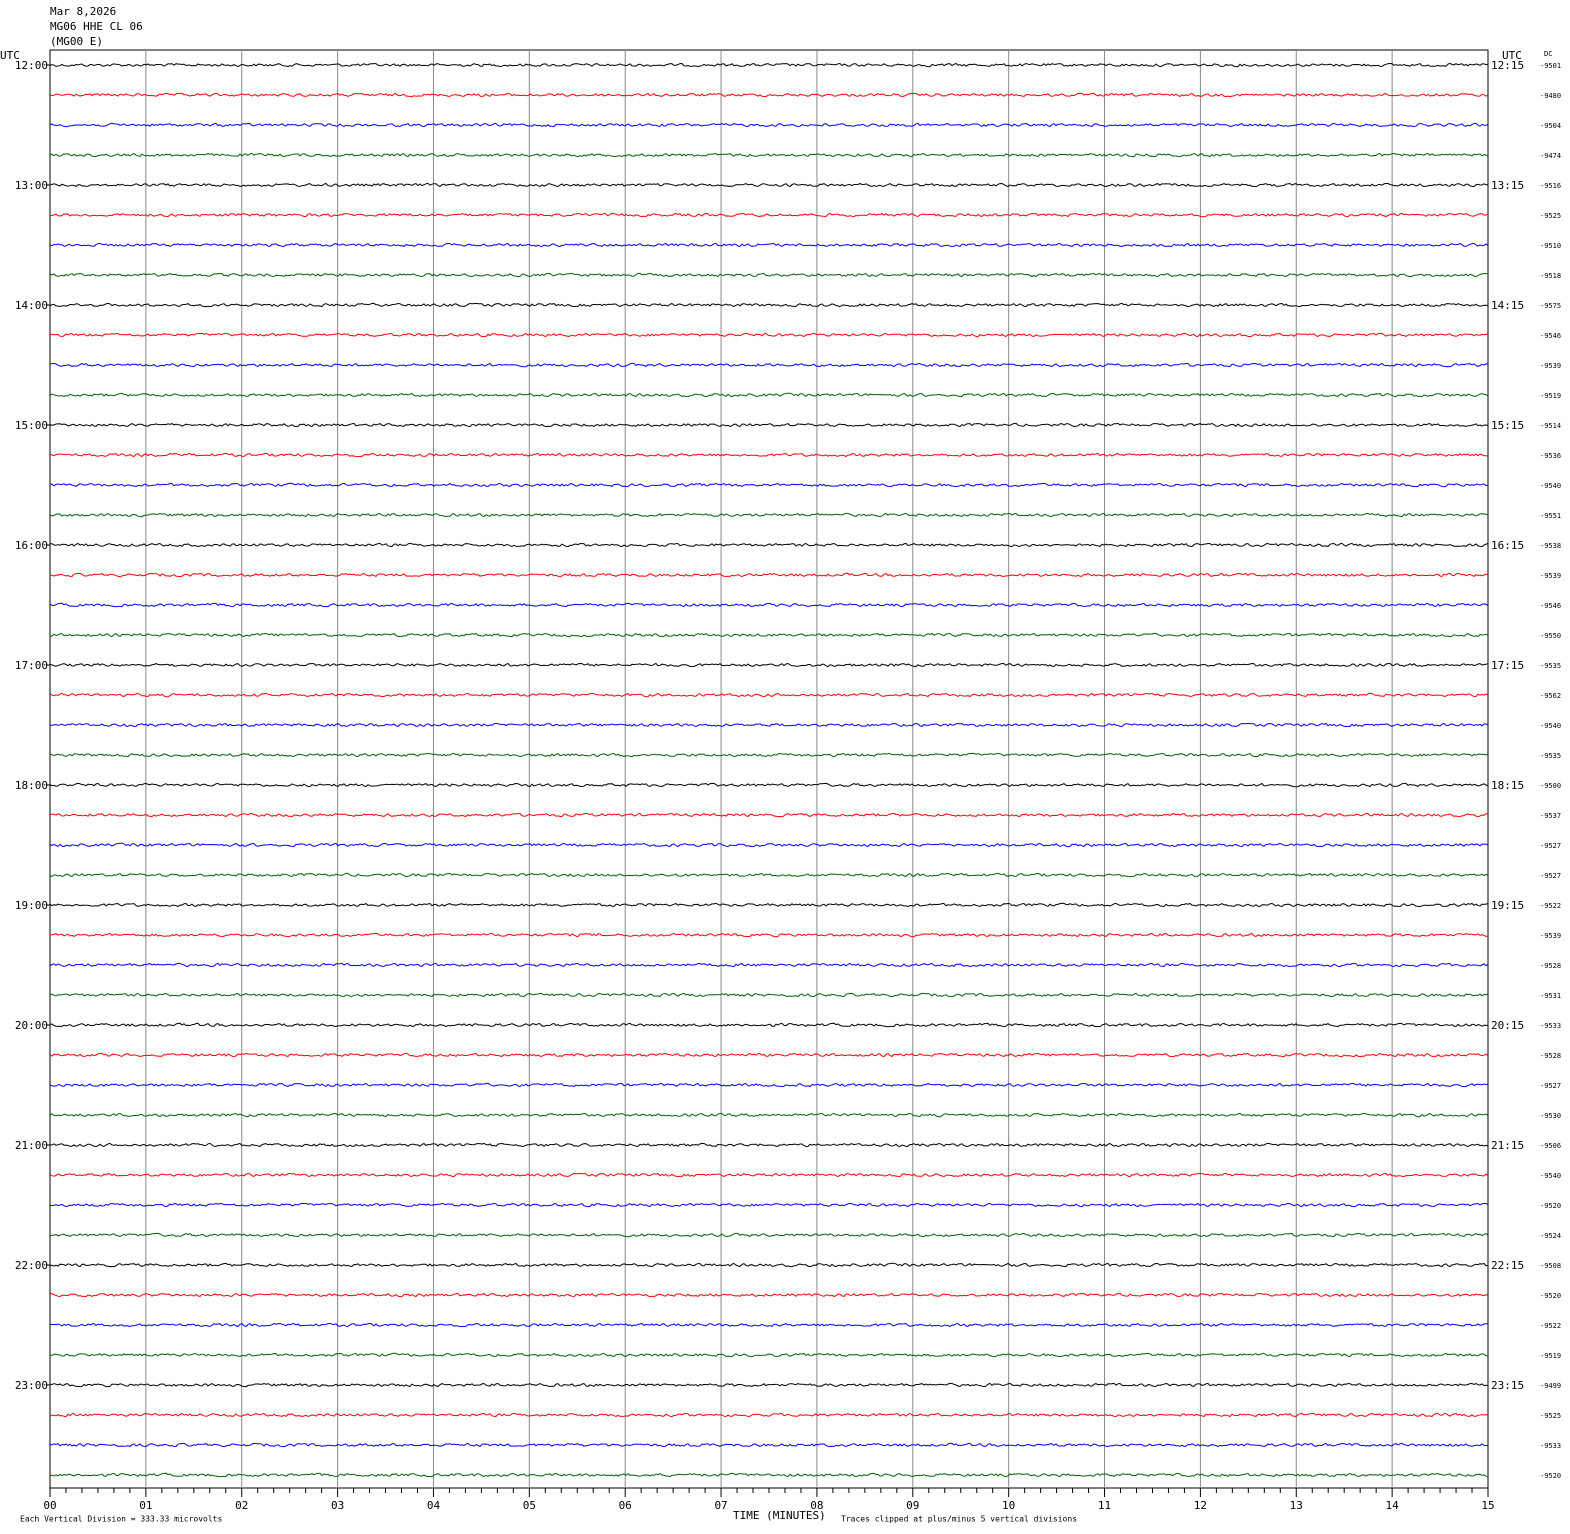 Image resolution: width=1570 pixels, height=1534 pixels. I want to click on dc-value: -9536, so click(1550, 456).